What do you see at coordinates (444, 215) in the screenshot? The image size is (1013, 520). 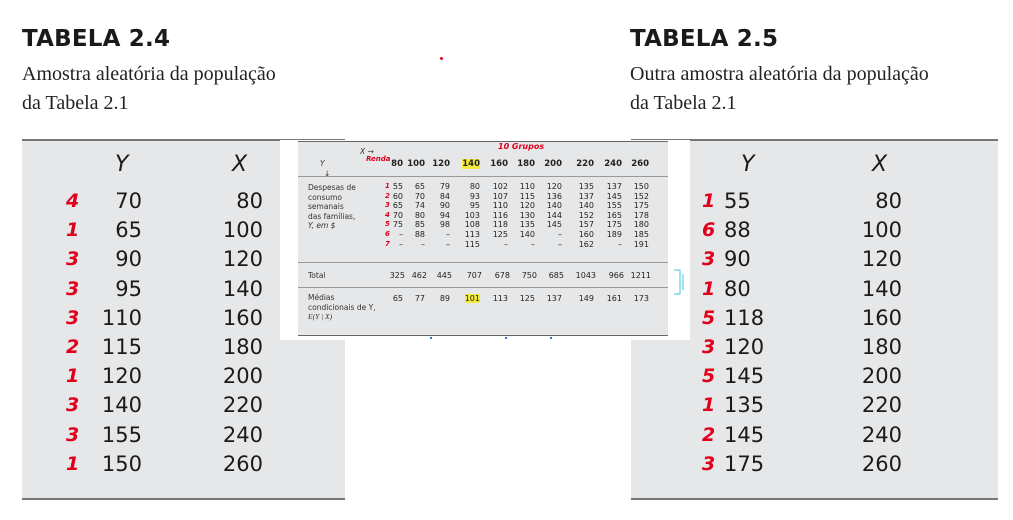 I see `grid-cell: 94` at bounding box center [444, 215].